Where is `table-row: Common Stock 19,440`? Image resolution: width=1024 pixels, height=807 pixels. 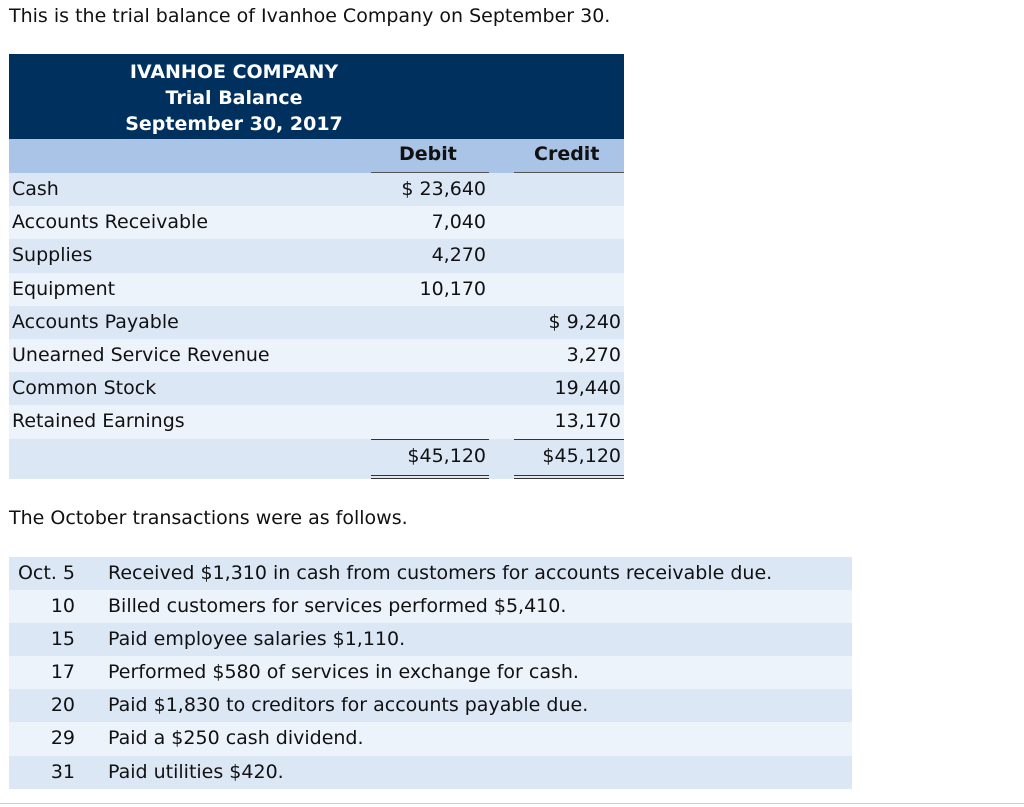
table-row: Common Stock 19,440 is located at coordinates (316, 389).